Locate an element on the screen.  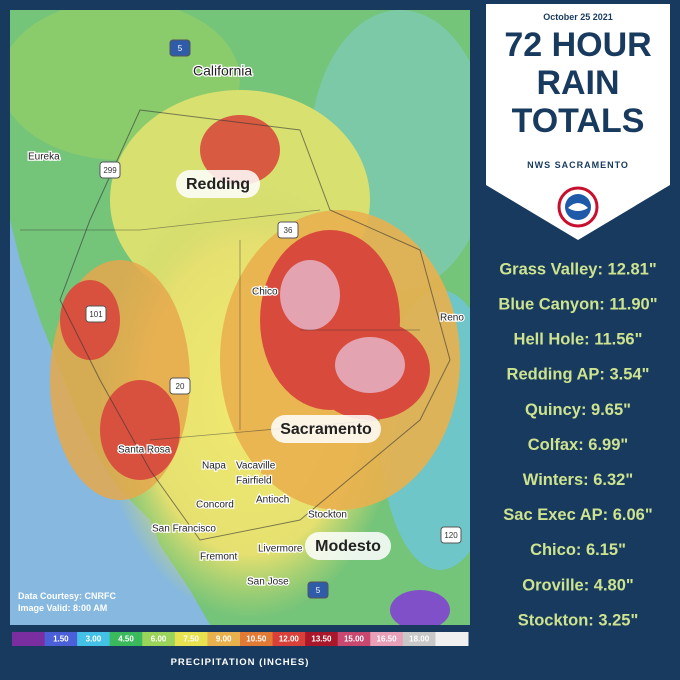
city-highlight: Modesto is located at coordinates (348, 546).